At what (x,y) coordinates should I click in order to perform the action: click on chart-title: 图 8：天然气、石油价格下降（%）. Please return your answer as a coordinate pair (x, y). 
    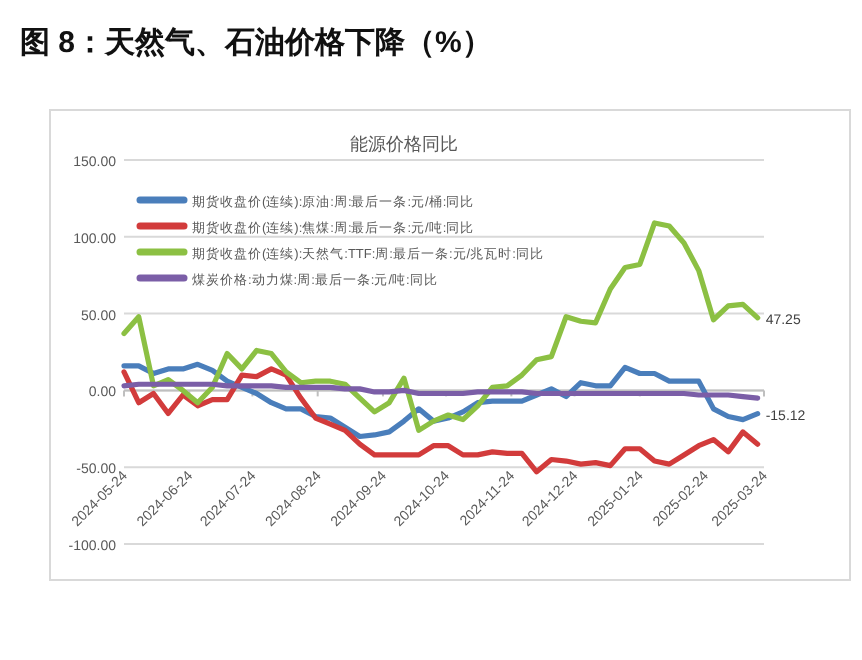
    Looking at the image, I should click on (256, 43).